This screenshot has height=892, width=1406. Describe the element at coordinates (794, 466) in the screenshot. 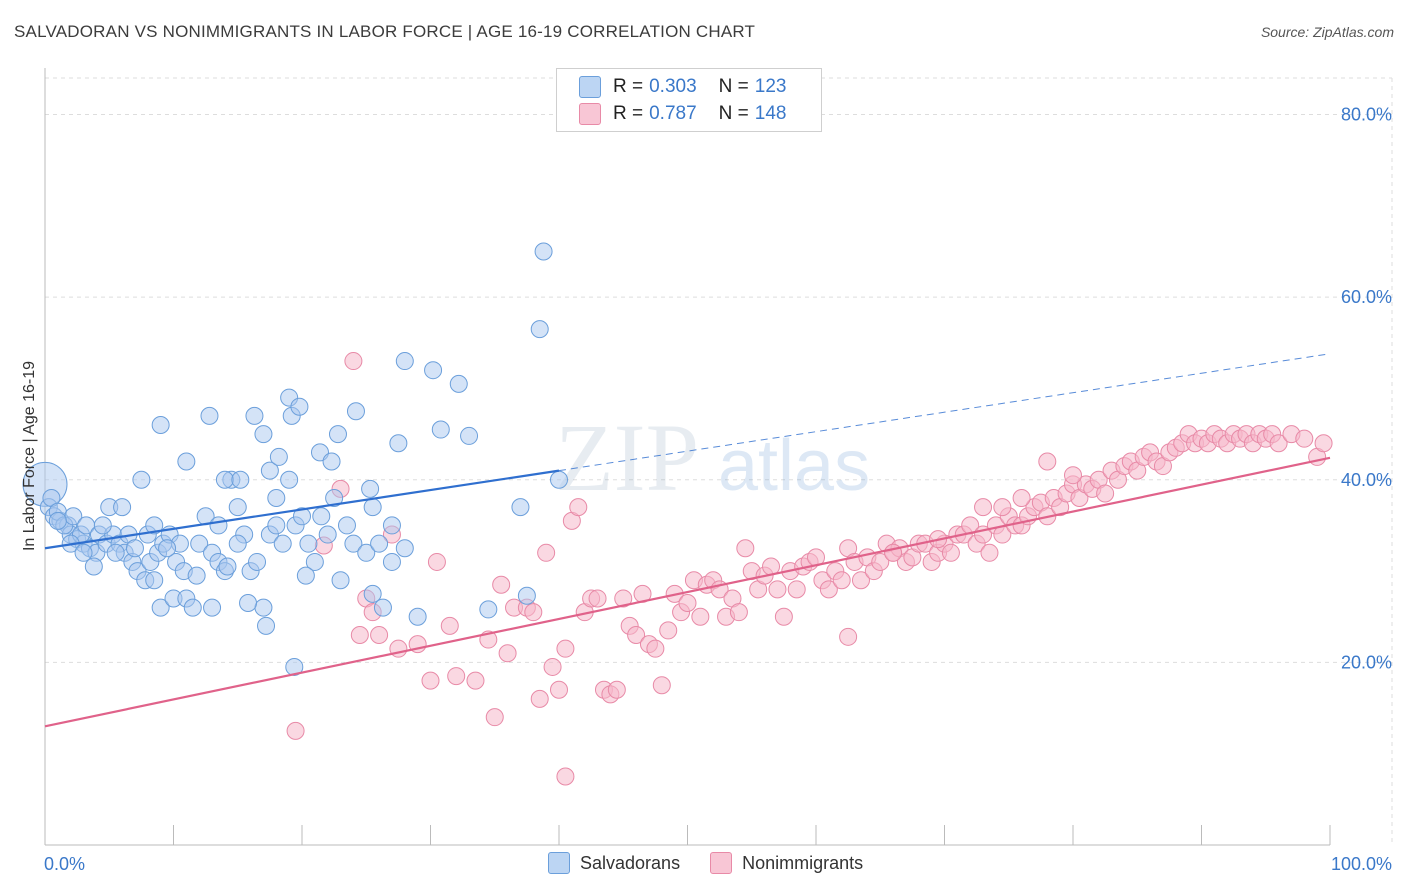

I see `watermark-atlas: atlas` at that location.